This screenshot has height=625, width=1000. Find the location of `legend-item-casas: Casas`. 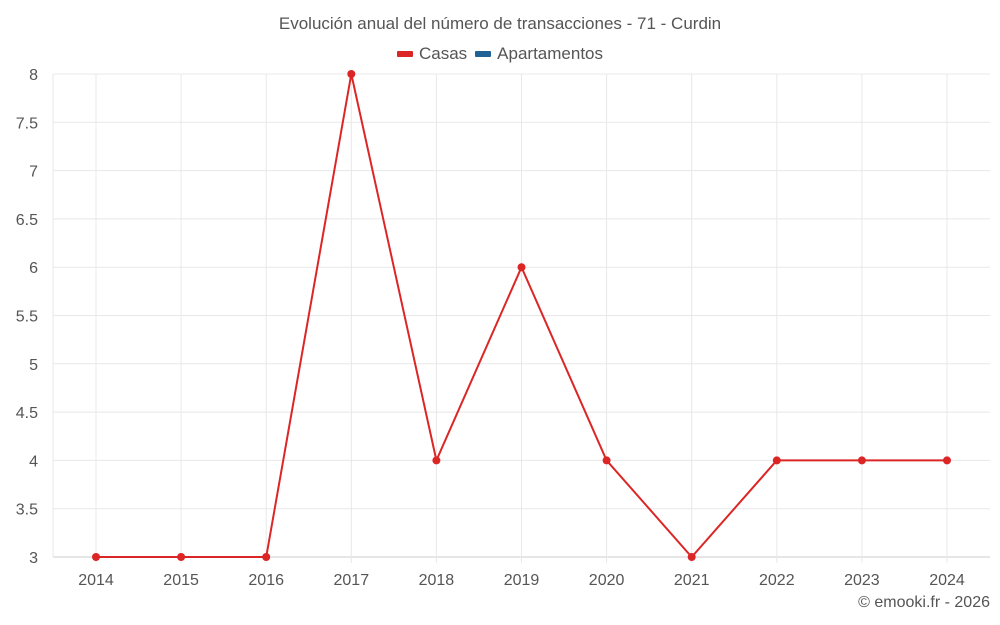

legend-item-casas: Casas is located at coordinates (432, 54).